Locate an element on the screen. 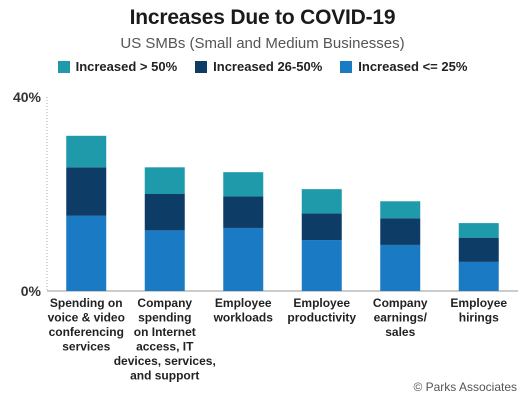 This screenshot has width=525, height=400. x-category-label-line: earnings/ is located at coordinates (401, 318).